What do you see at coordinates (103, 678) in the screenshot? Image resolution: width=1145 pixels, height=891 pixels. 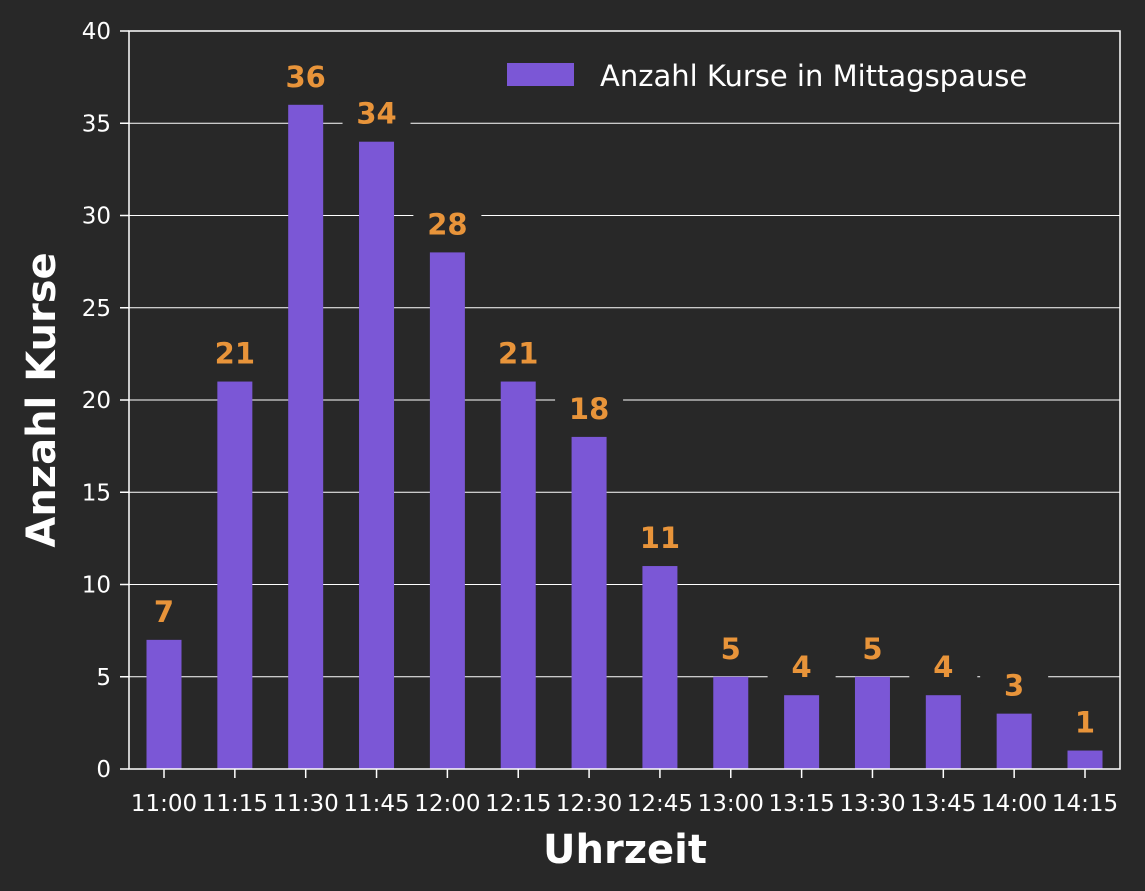 I see `y-tick-label: 5` at bounding box center [103, 678].